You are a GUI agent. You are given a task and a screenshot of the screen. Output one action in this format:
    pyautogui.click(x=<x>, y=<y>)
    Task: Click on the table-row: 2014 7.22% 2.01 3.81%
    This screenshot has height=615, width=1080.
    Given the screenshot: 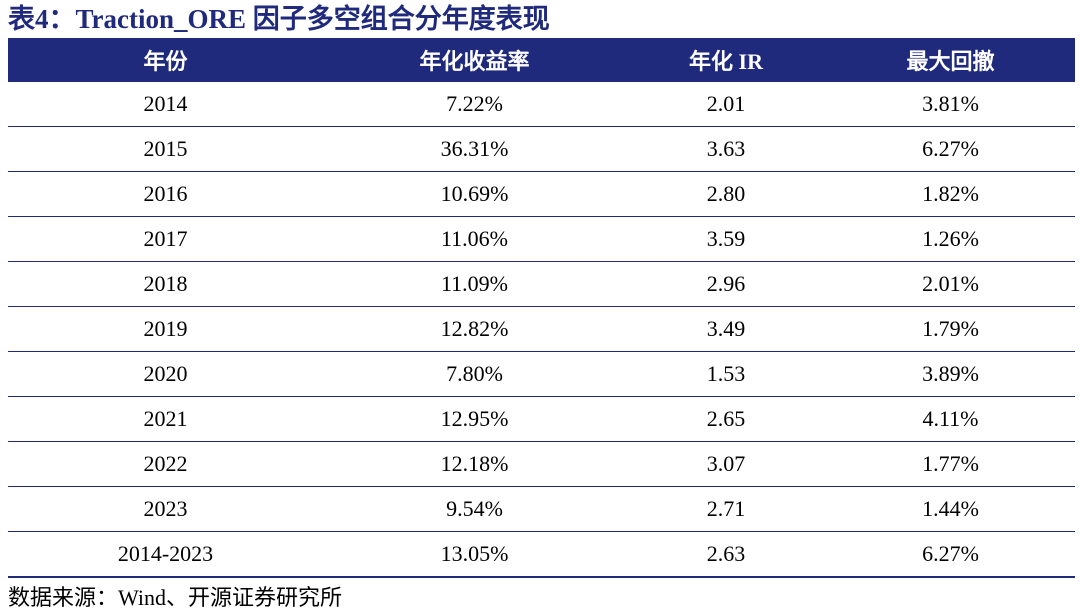 What is the action you would take?
    pyautogui.click(x=541, y=104)
    